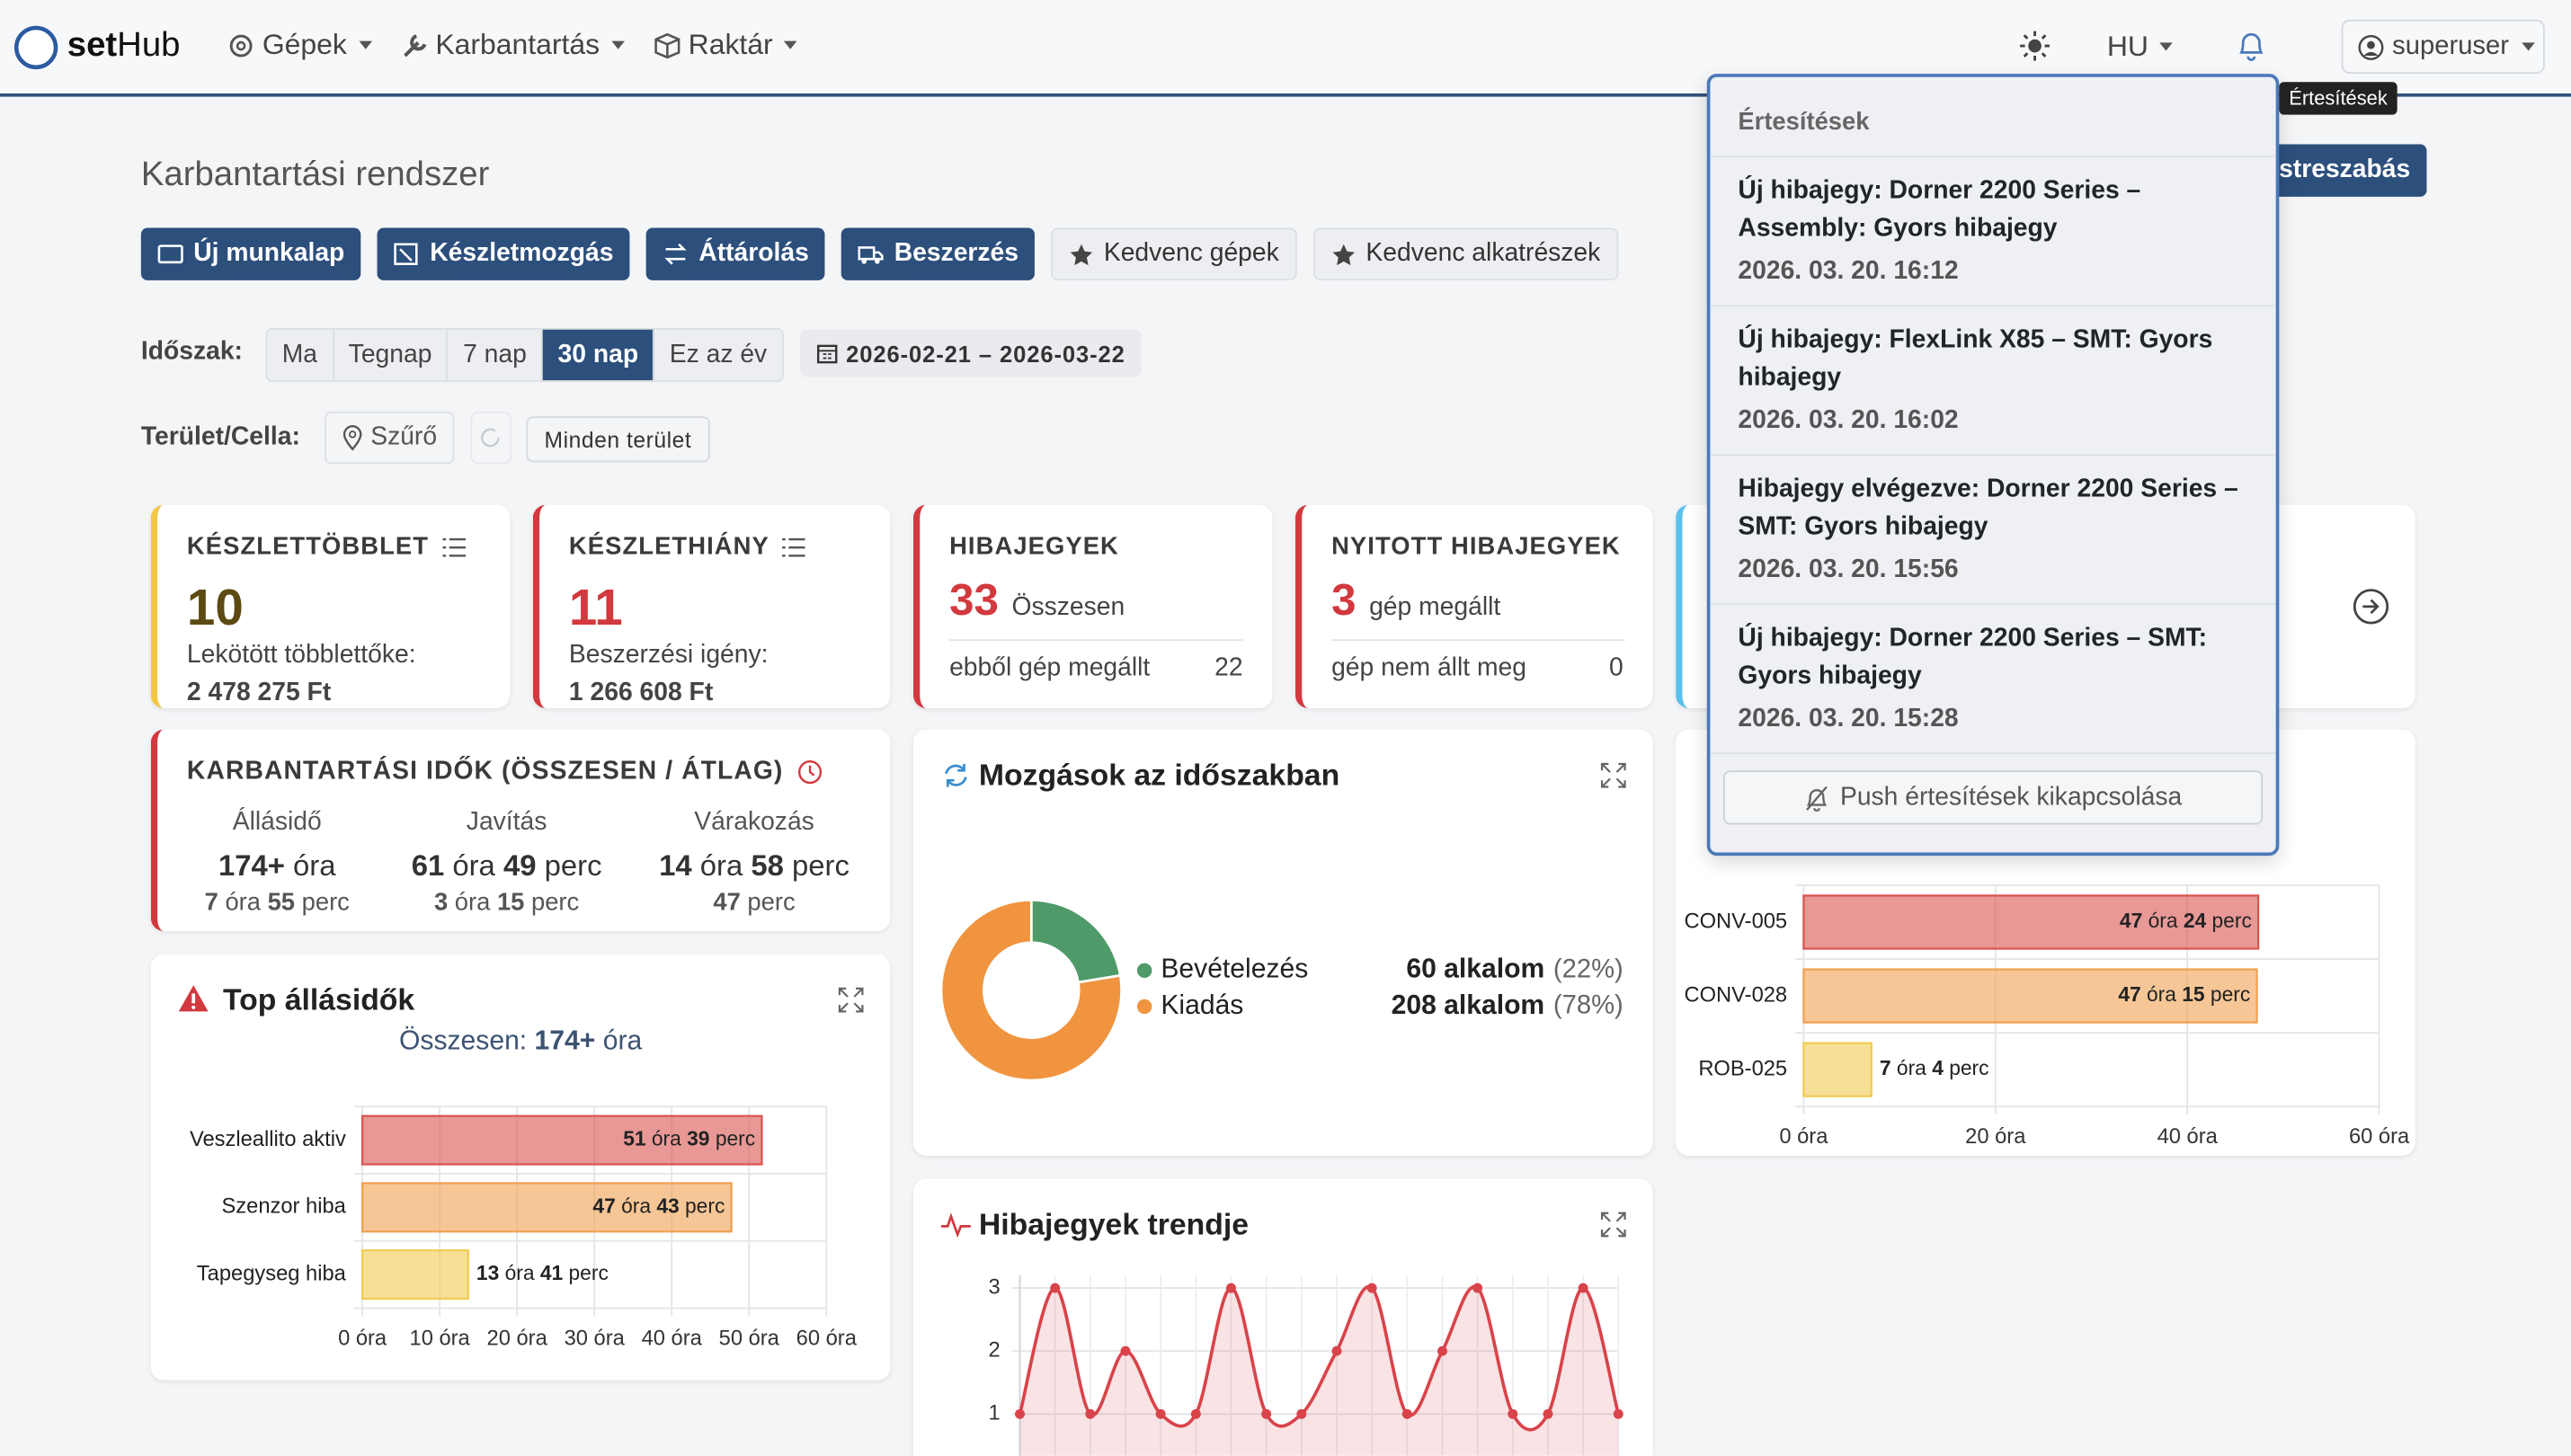 This screenshot has height=1456, width=2571. I want to click on brand: setHub, so click(124, 46).